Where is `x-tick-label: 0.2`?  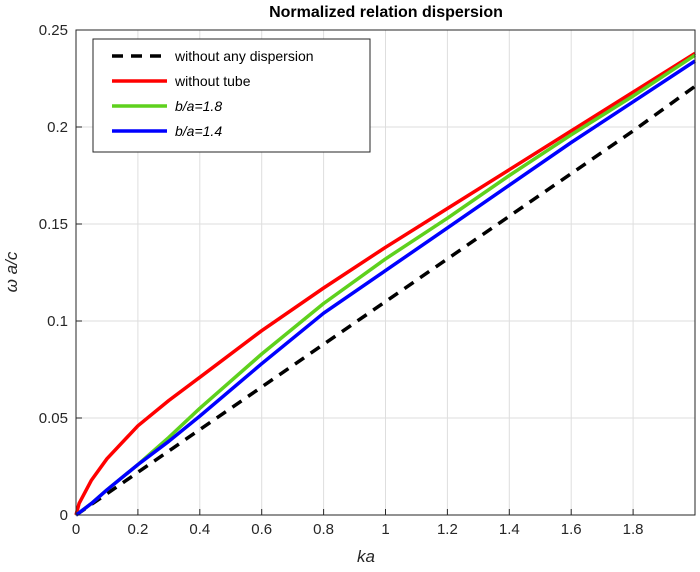 x-tick-label: 0.2 is located at coordinates (137, 529).